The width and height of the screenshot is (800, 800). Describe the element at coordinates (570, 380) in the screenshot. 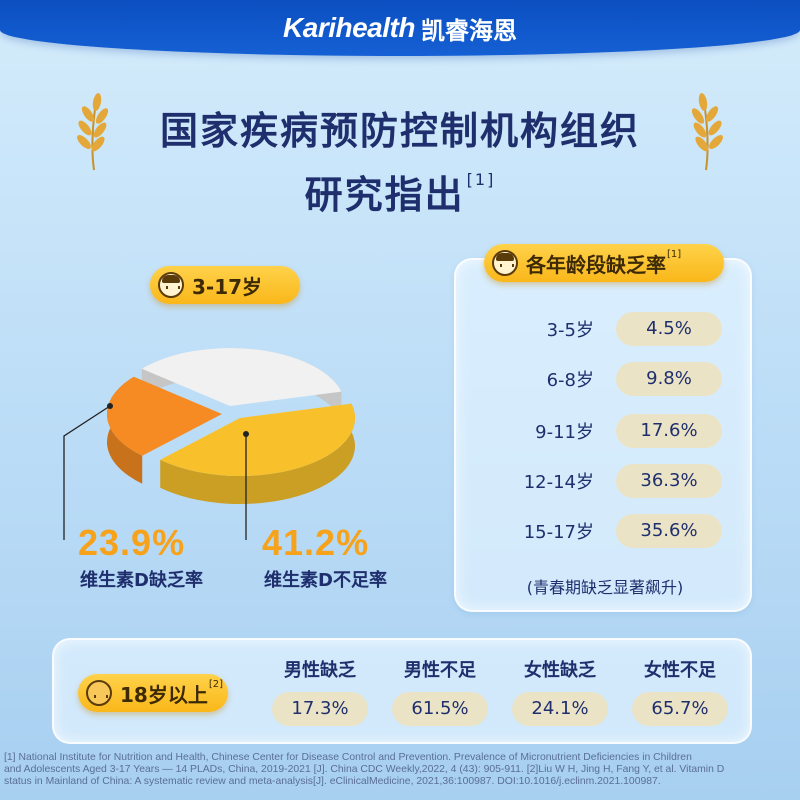

I see `age-label: 6-8岁` at that location.